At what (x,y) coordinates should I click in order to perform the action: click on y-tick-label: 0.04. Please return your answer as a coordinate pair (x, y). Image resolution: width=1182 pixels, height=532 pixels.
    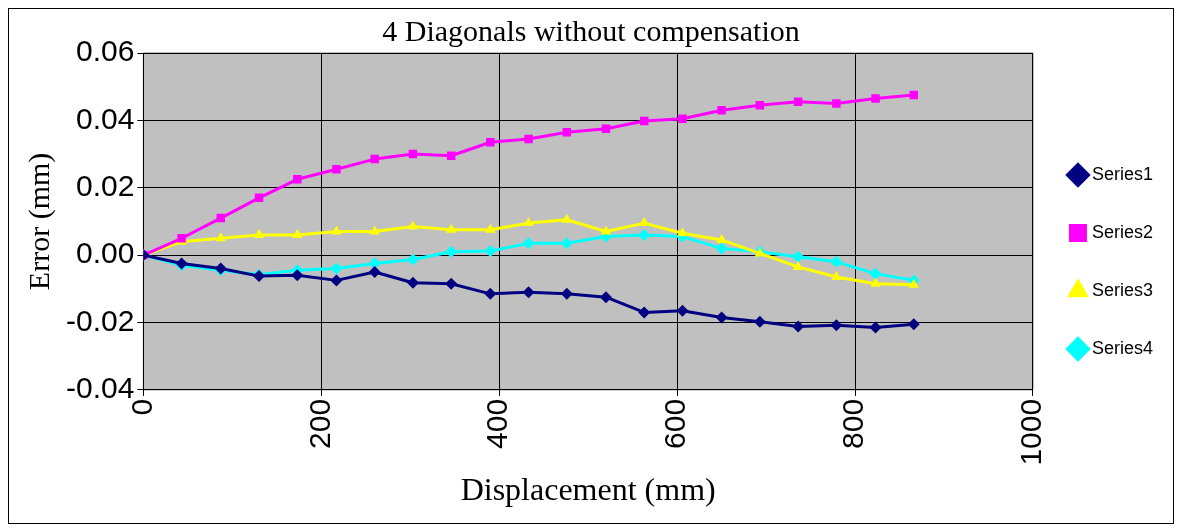
    Looking at the image, I should click on (105, 118).